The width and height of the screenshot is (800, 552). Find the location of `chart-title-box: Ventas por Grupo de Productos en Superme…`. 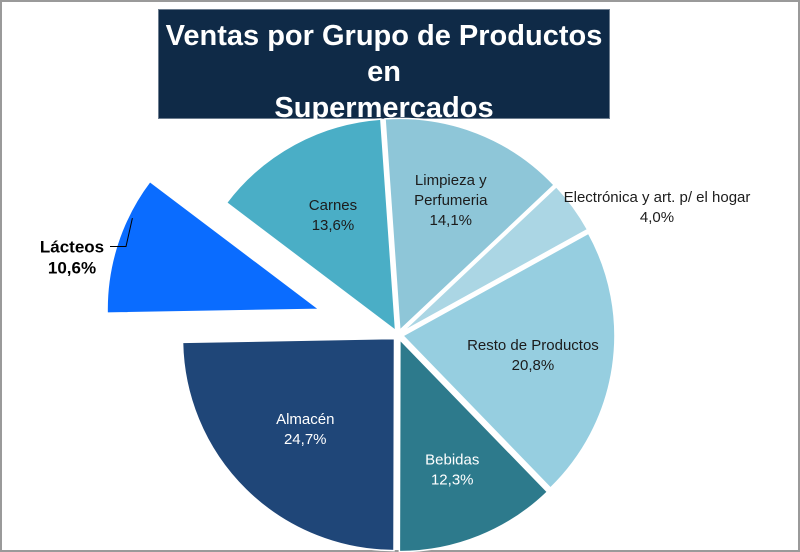

chart-title-box: Ventas por Grupo de Productos en Superme… is located at coordinates (384, 80).